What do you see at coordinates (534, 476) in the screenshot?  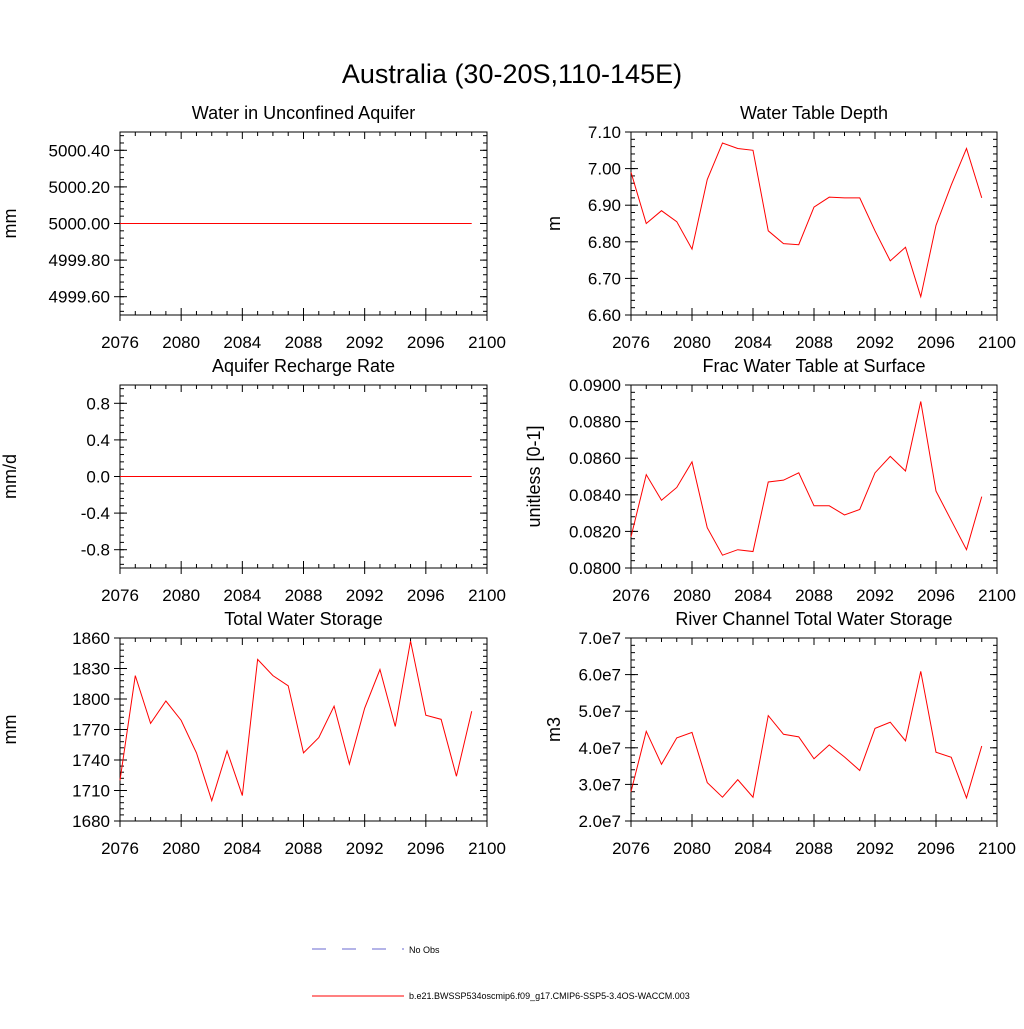 I see `y-axis-label: unitless [0-1]` at bounding box center [534, 476].